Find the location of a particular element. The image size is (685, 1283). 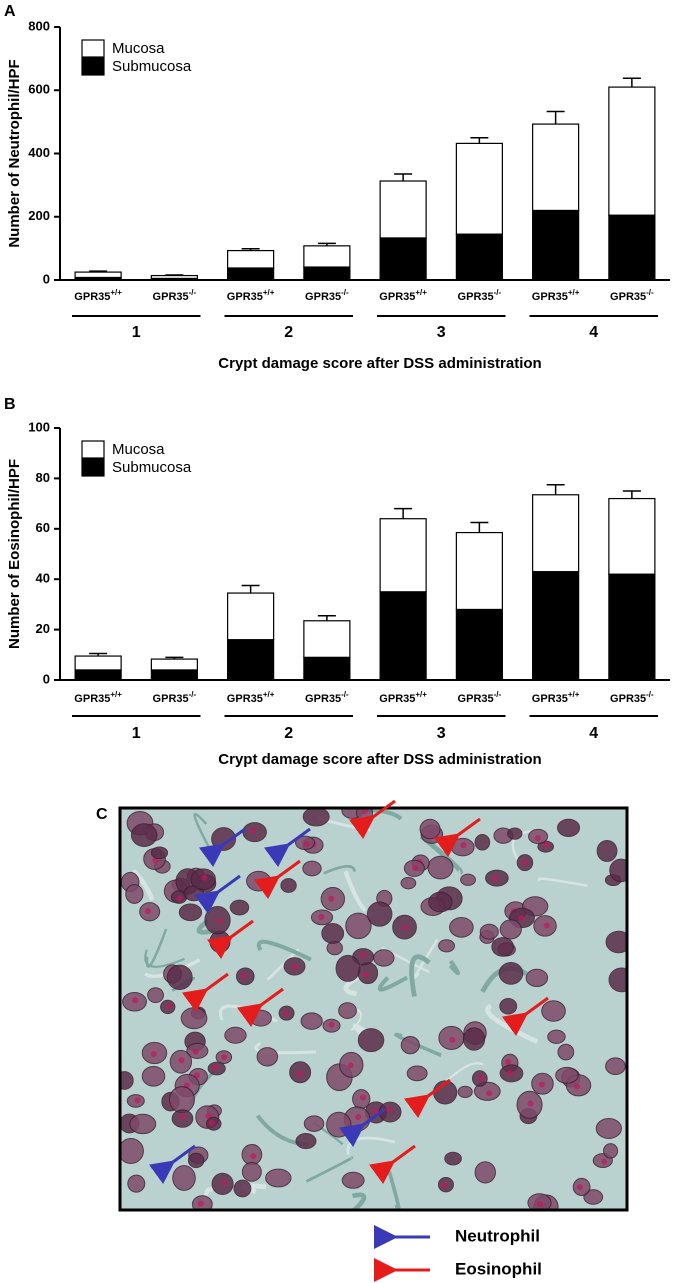

y-tick-label: 600 is located at coordinates (39, 89).